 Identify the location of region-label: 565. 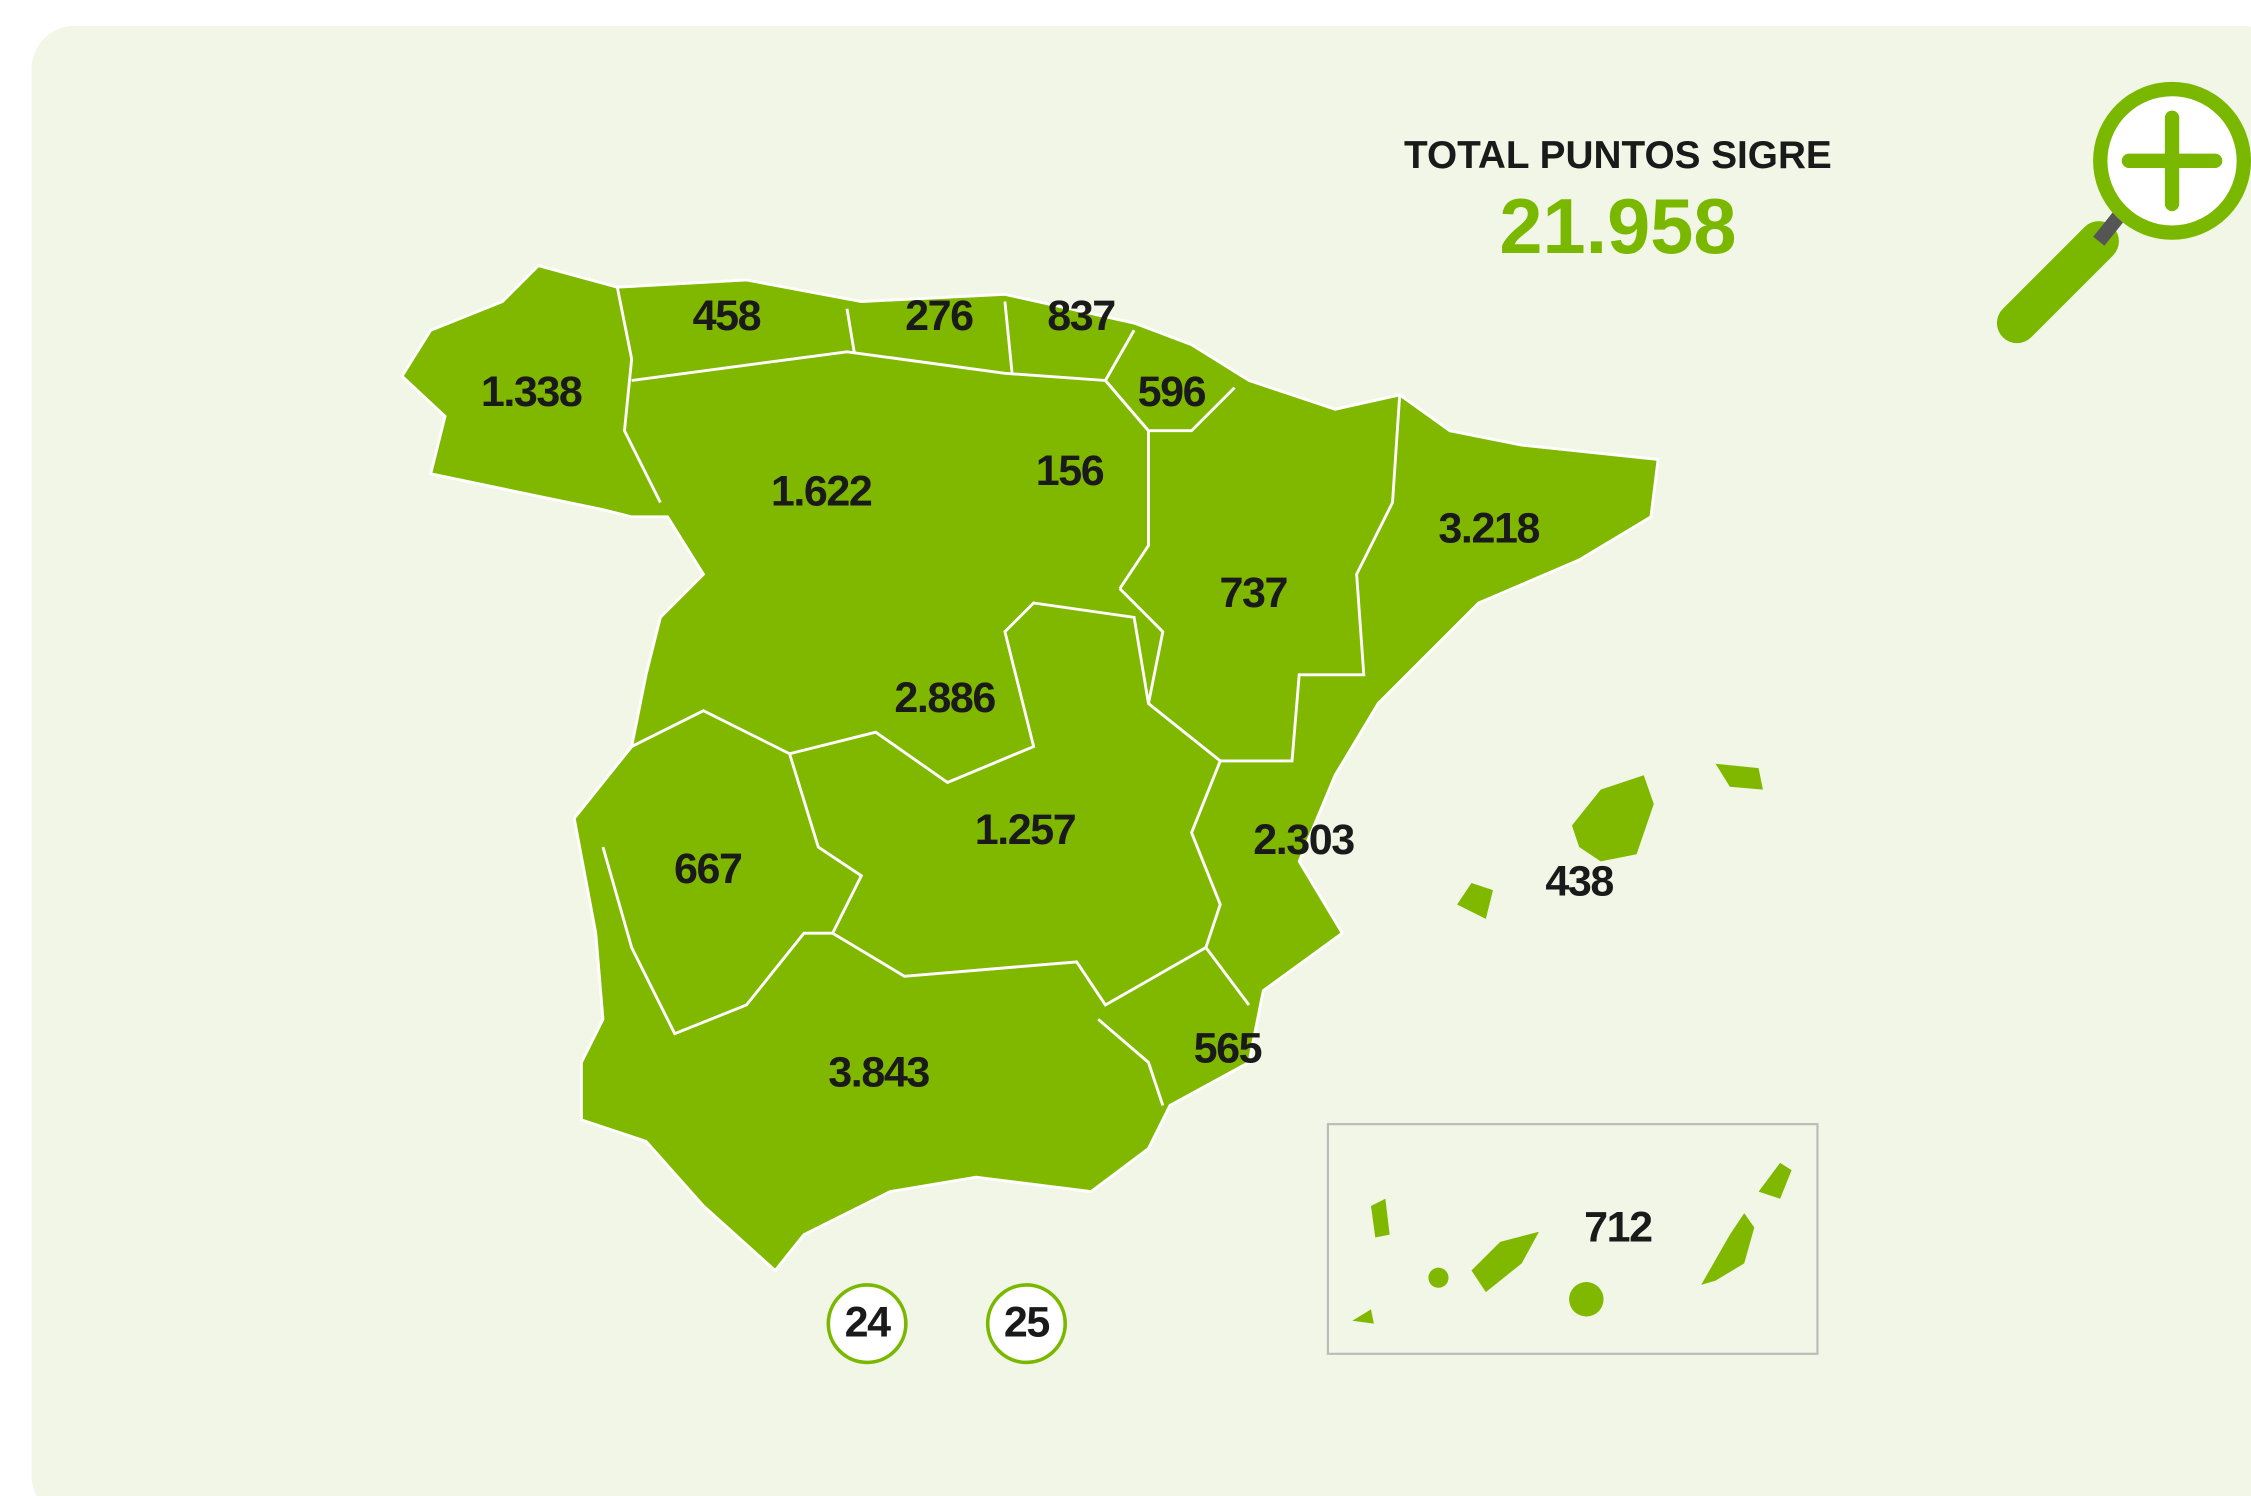
(1228, 1048).